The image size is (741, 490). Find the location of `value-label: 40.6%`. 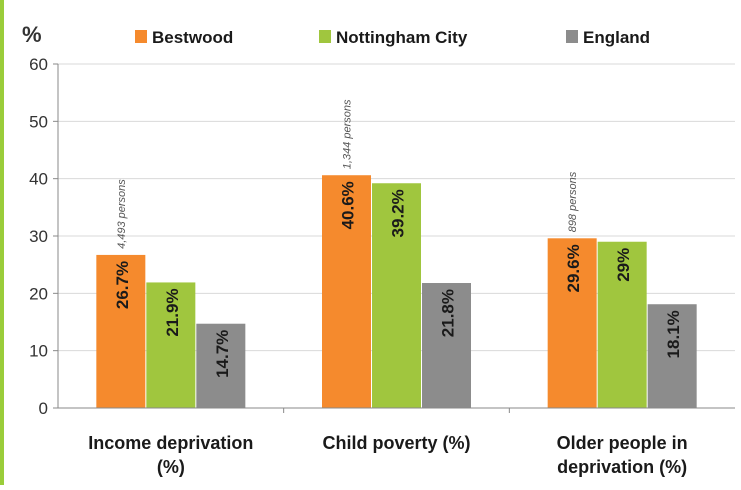

value-label: 40.6% is located at coordinates (348, 205).